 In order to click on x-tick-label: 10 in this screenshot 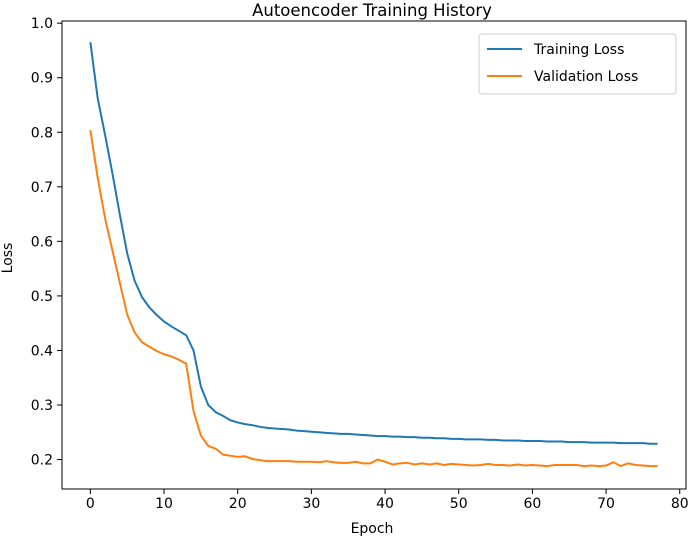, I will do `click(164, 504)`.